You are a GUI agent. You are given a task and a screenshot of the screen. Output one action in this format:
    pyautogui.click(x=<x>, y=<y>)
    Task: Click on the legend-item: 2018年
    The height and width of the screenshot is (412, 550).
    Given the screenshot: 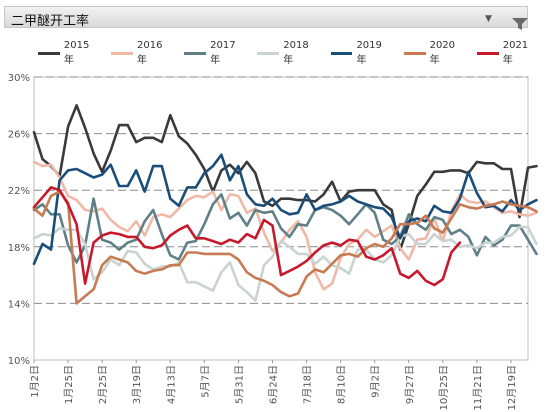 What is the action you would take?
    pyautogui.click(x=287, y=53)
    